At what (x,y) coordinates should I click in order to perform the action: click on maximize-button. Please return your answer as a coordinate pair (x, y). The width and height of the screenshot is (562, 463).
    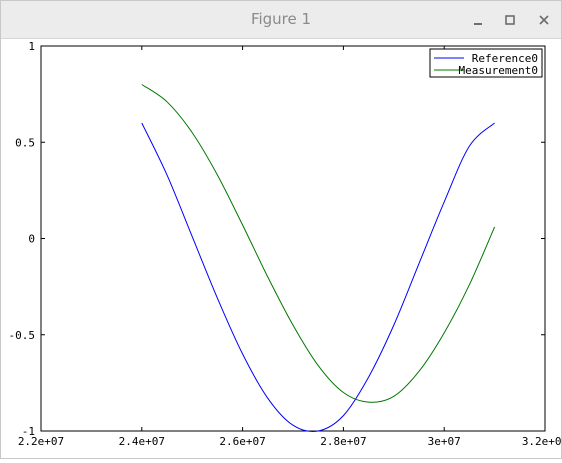
    Looking at the image, I should click on (510, 20).